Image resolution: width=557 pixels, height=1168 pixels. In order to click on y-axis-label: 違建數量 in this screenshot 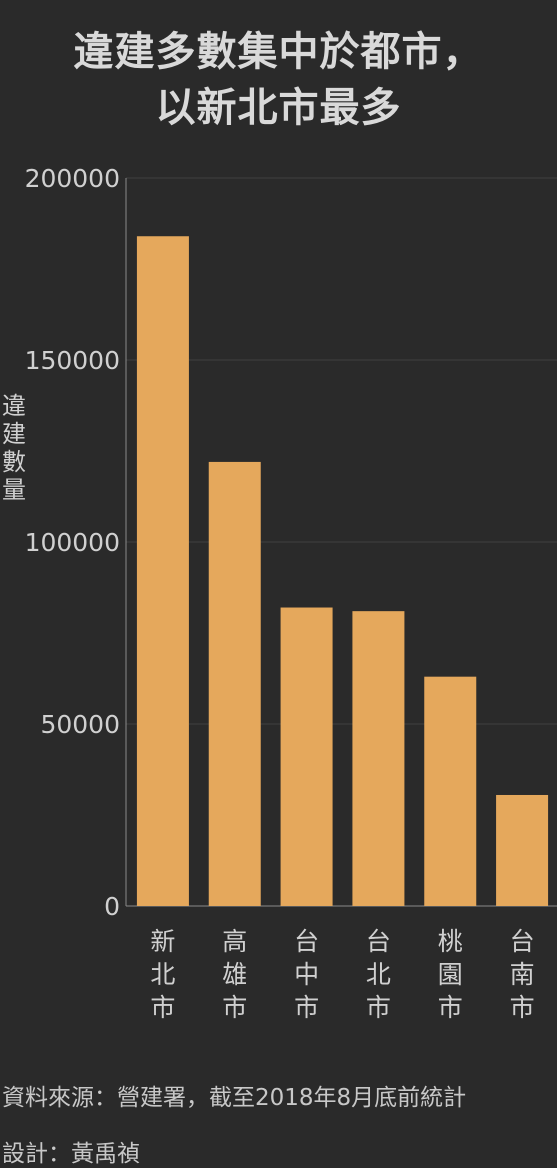, I will do `click(14, 448)`.